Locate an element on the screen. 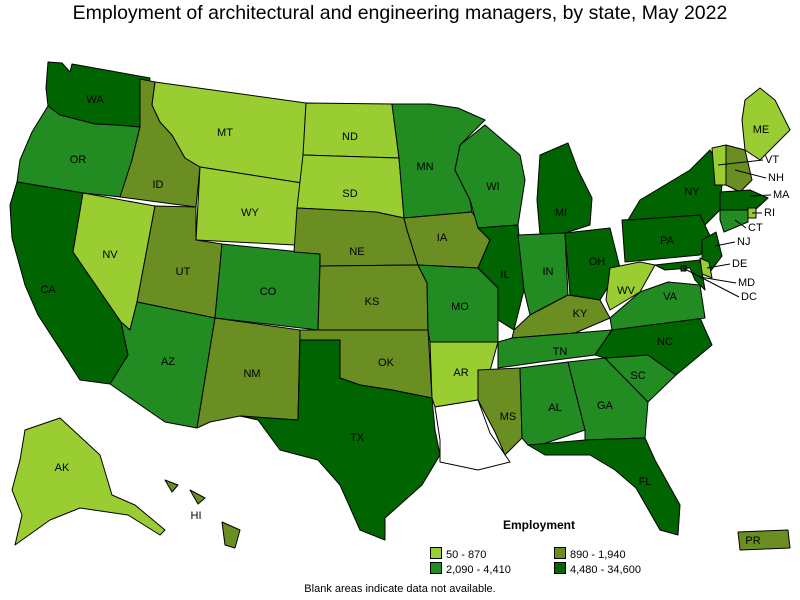  leader-line-dc is located at coordinates (711, 282).